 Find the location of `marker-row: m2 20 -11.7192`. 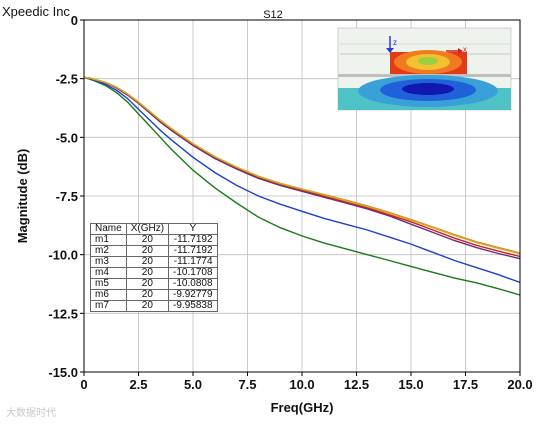

marker-row: m2 20 -11.7192 is located at coordinates (154, 251).